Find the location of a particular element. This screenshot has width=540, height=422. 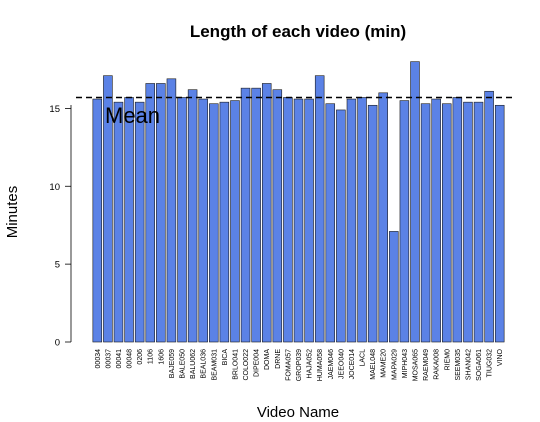

x-tick-label: 00037 is located at coordinates (108, 359).